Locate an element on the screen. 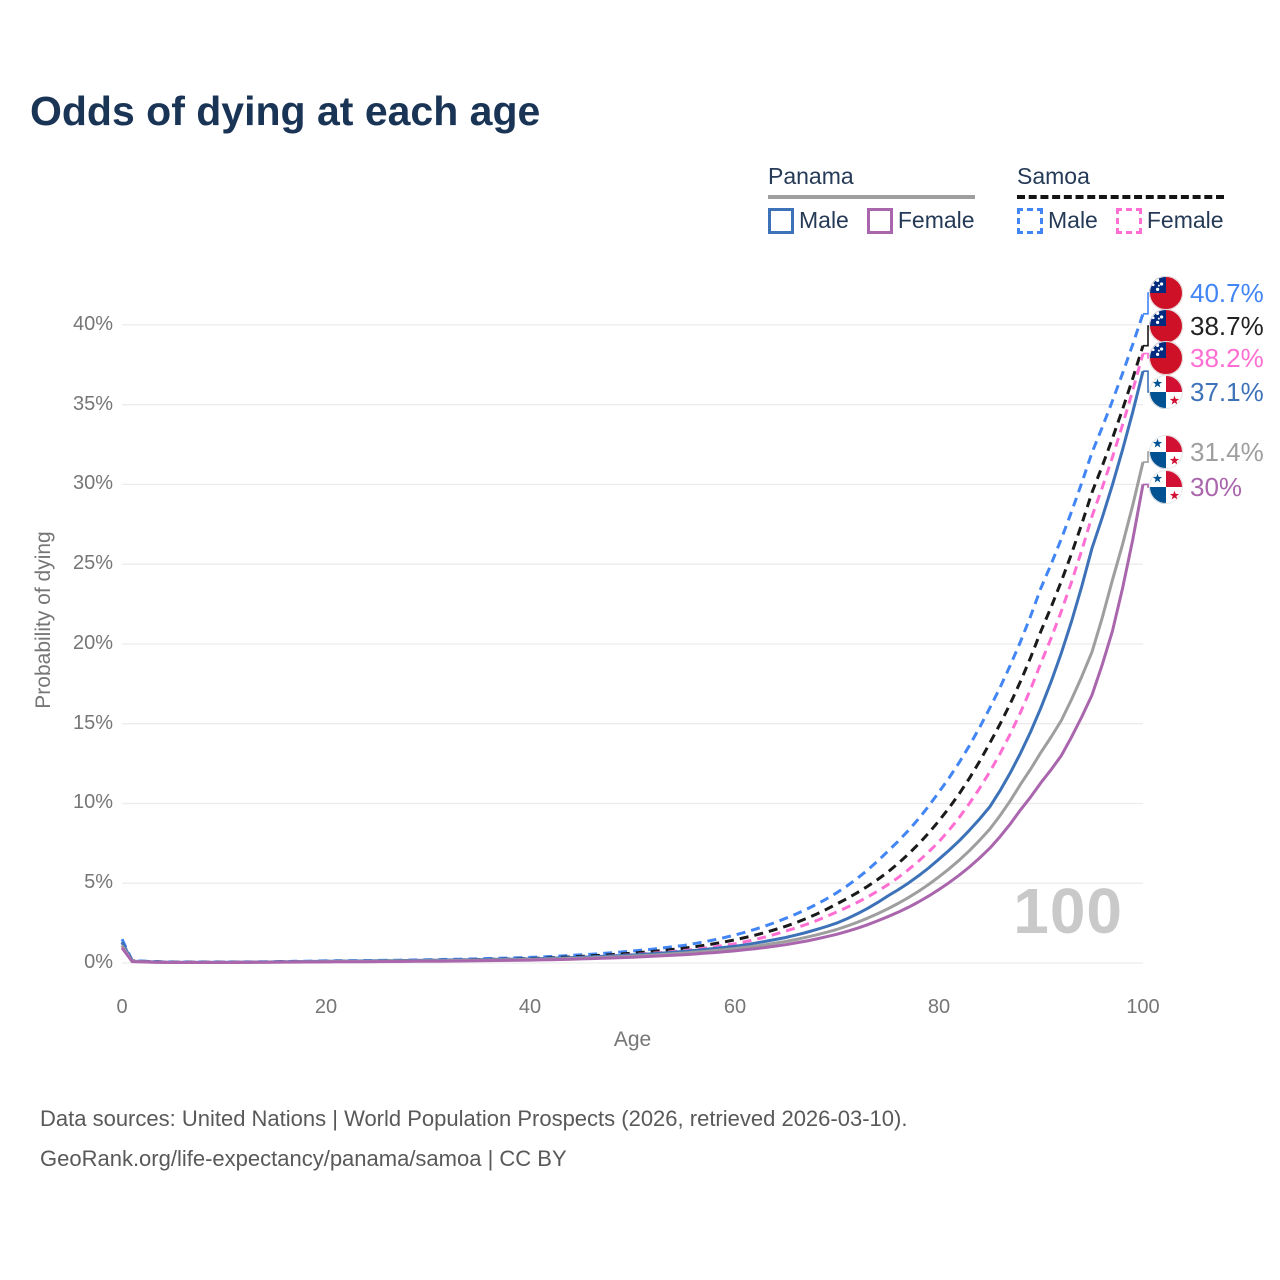 The width and height of the screenshot is (1280, 1280). series-end-annotation: 30% is located at coordinates (1195, 487).